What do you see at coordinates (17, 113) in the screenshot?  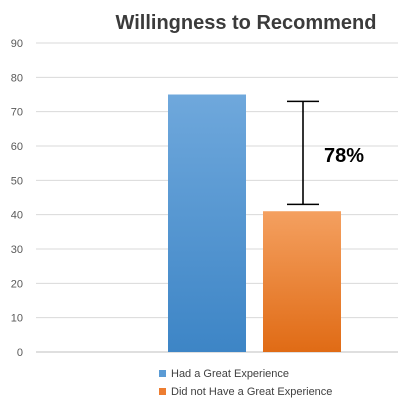 I see `y-tick-label: 70` at bounding box center [17, 113].